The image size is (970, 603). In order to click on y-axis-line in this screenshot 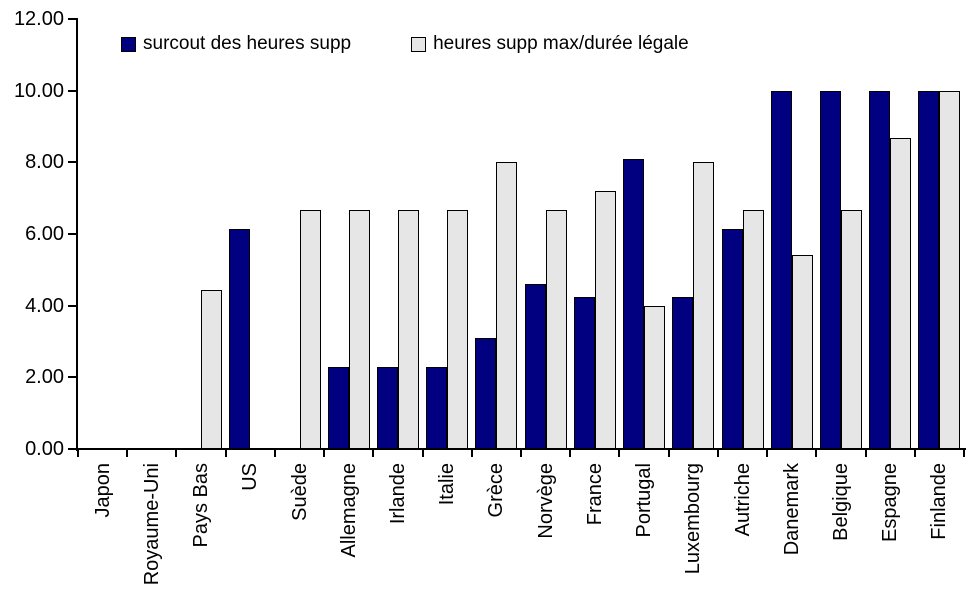, I will do `click(77, 234)`.